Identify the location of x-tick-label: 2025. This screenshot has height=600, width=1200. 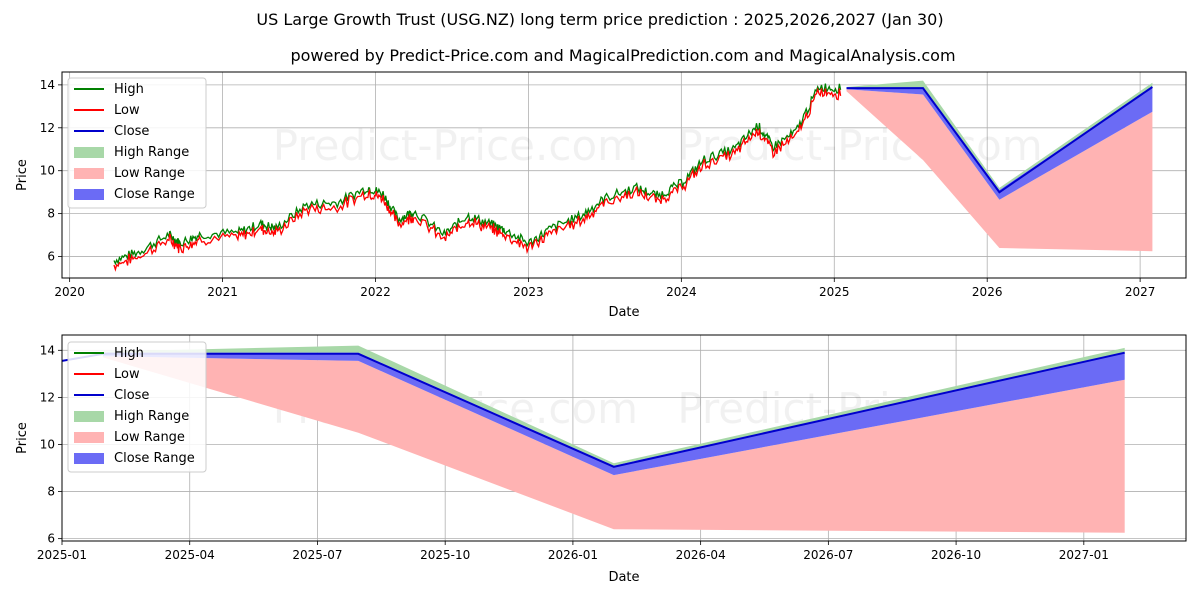
(834, 292).